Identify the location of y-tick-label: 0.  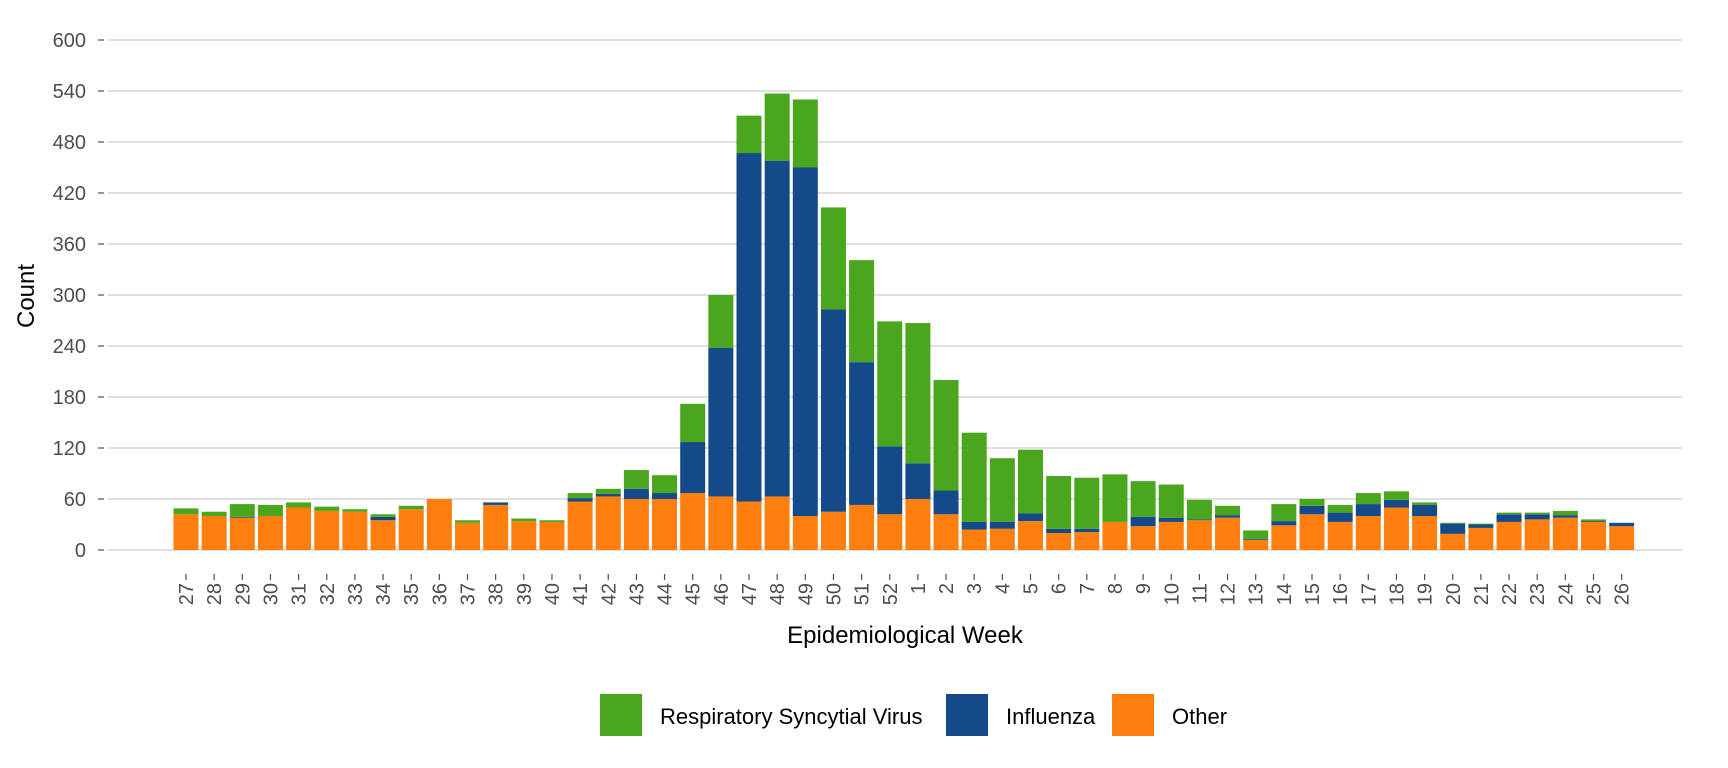
(80, 551).